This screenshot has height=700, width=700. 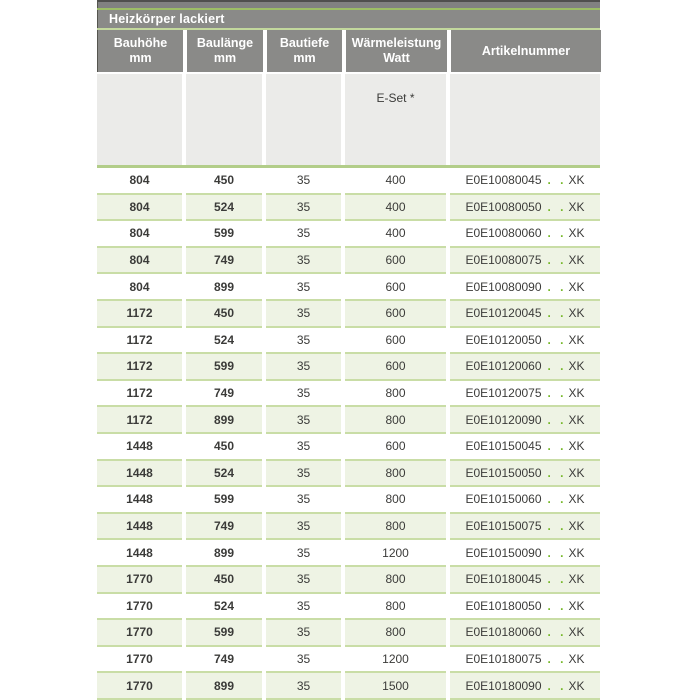 What do you see at coordinates (525, 607) in the screenshot?
I see `cell-artikelnummer: E0E10180050 . . XK` at bounding box center [525, 607].